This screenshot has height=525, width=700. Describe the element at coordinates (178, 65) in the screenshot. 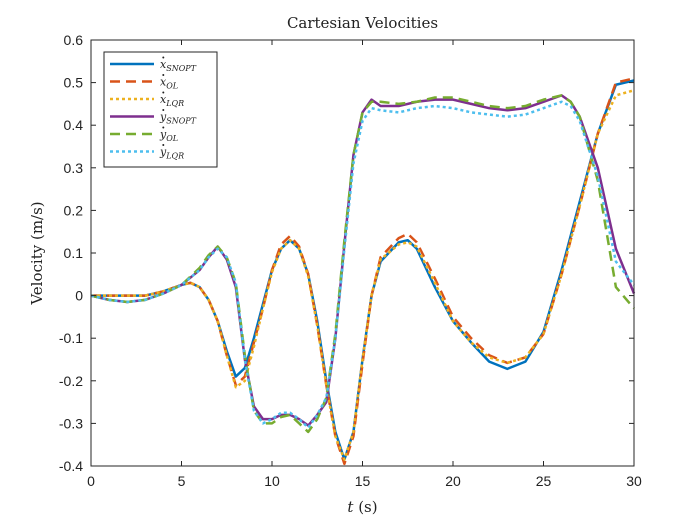

I see `legend-label: xSNOPT` at that location.